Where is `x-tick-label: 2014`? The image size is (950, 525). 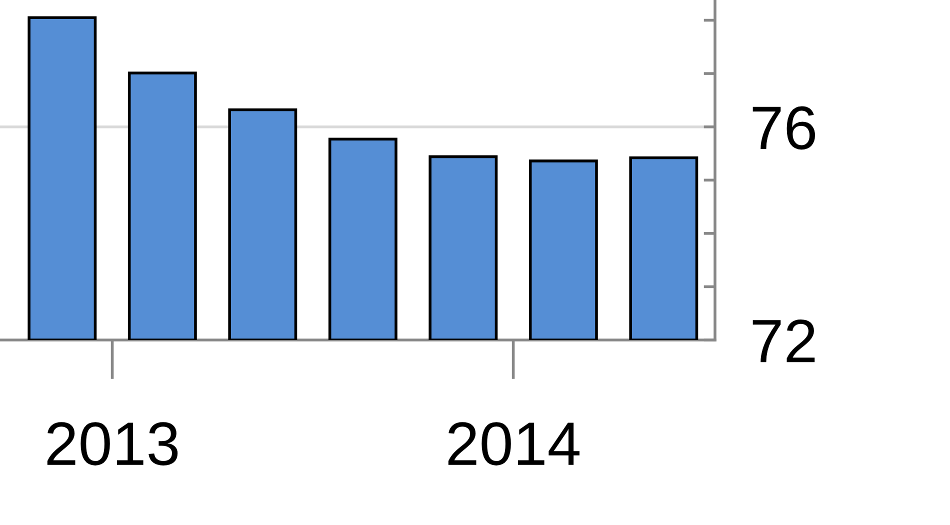 x-tick-label: 2014 is located at coordinates (514, 444).